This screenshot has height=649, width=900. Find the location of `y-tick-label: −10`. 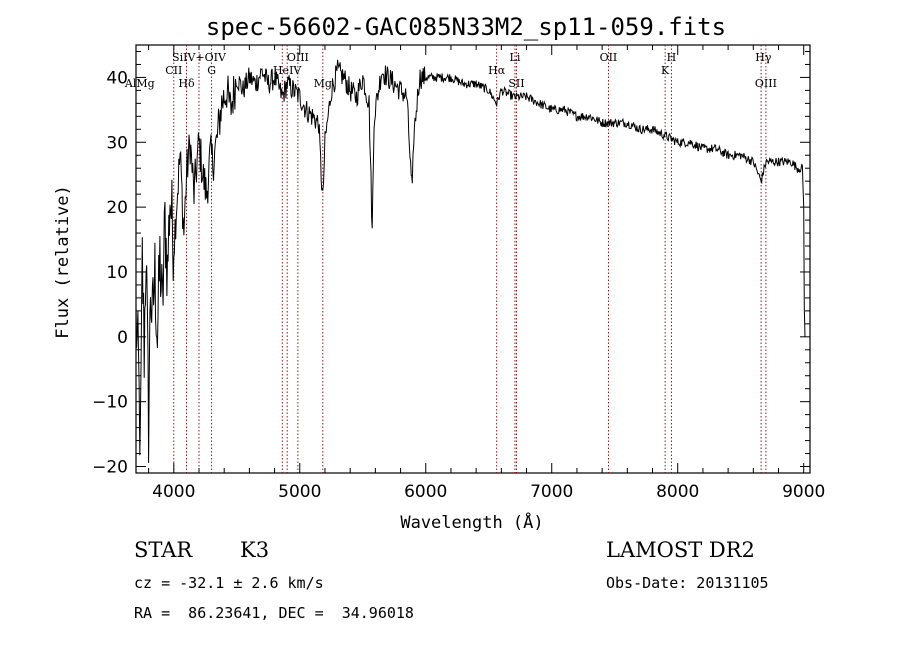

y-tick-label: −10 is located at coordinates (110, 403).